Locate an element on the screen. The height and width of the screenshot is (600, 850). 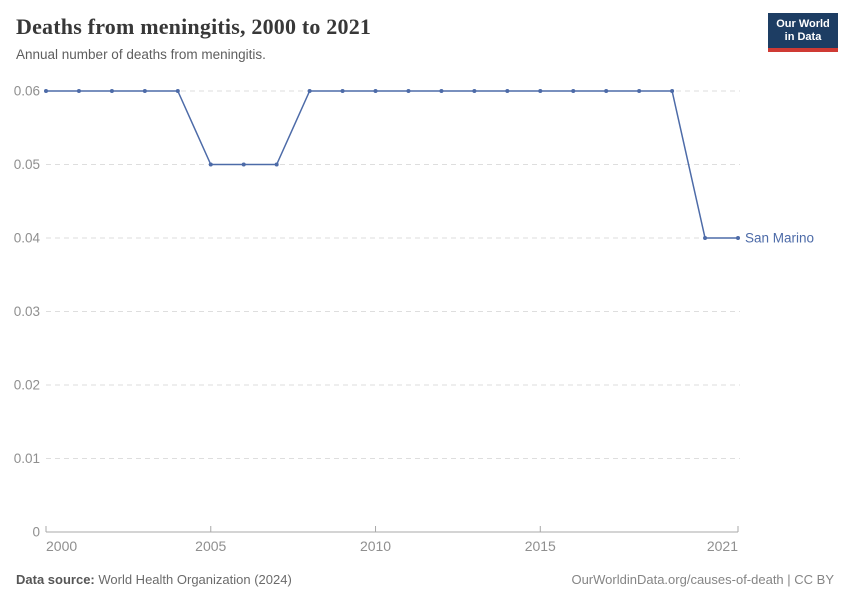
x-axis-tick-label: 2021 is located at coordinates (722, 546).